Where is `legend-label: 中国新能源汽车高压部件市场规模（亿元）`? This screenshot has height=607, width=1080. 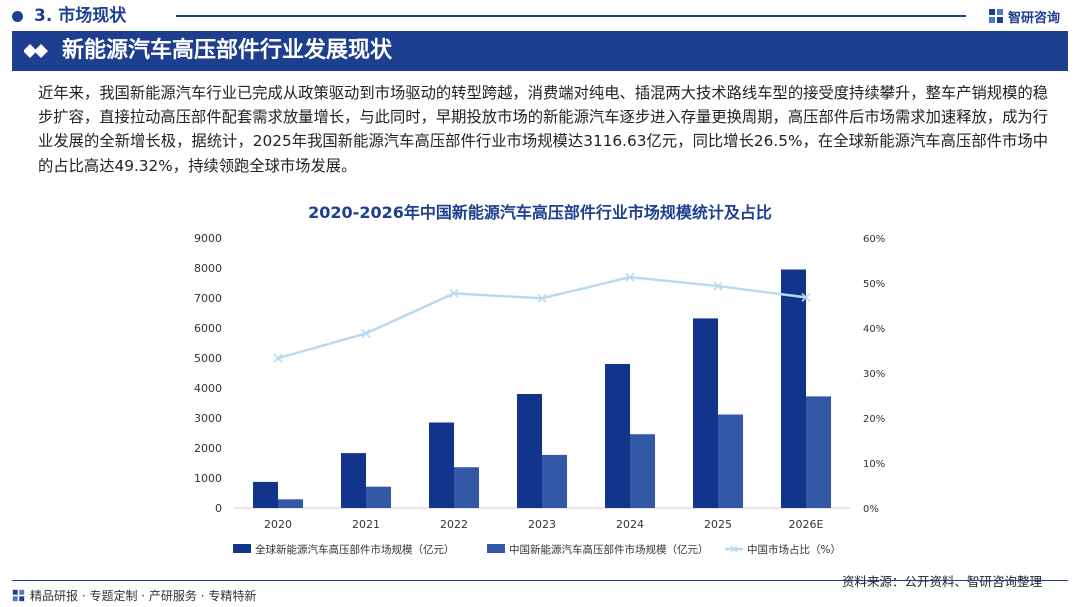 legend-label: 中国新能源汽车高压部件市场规模（亿元） is located at coordinates (609, 549).